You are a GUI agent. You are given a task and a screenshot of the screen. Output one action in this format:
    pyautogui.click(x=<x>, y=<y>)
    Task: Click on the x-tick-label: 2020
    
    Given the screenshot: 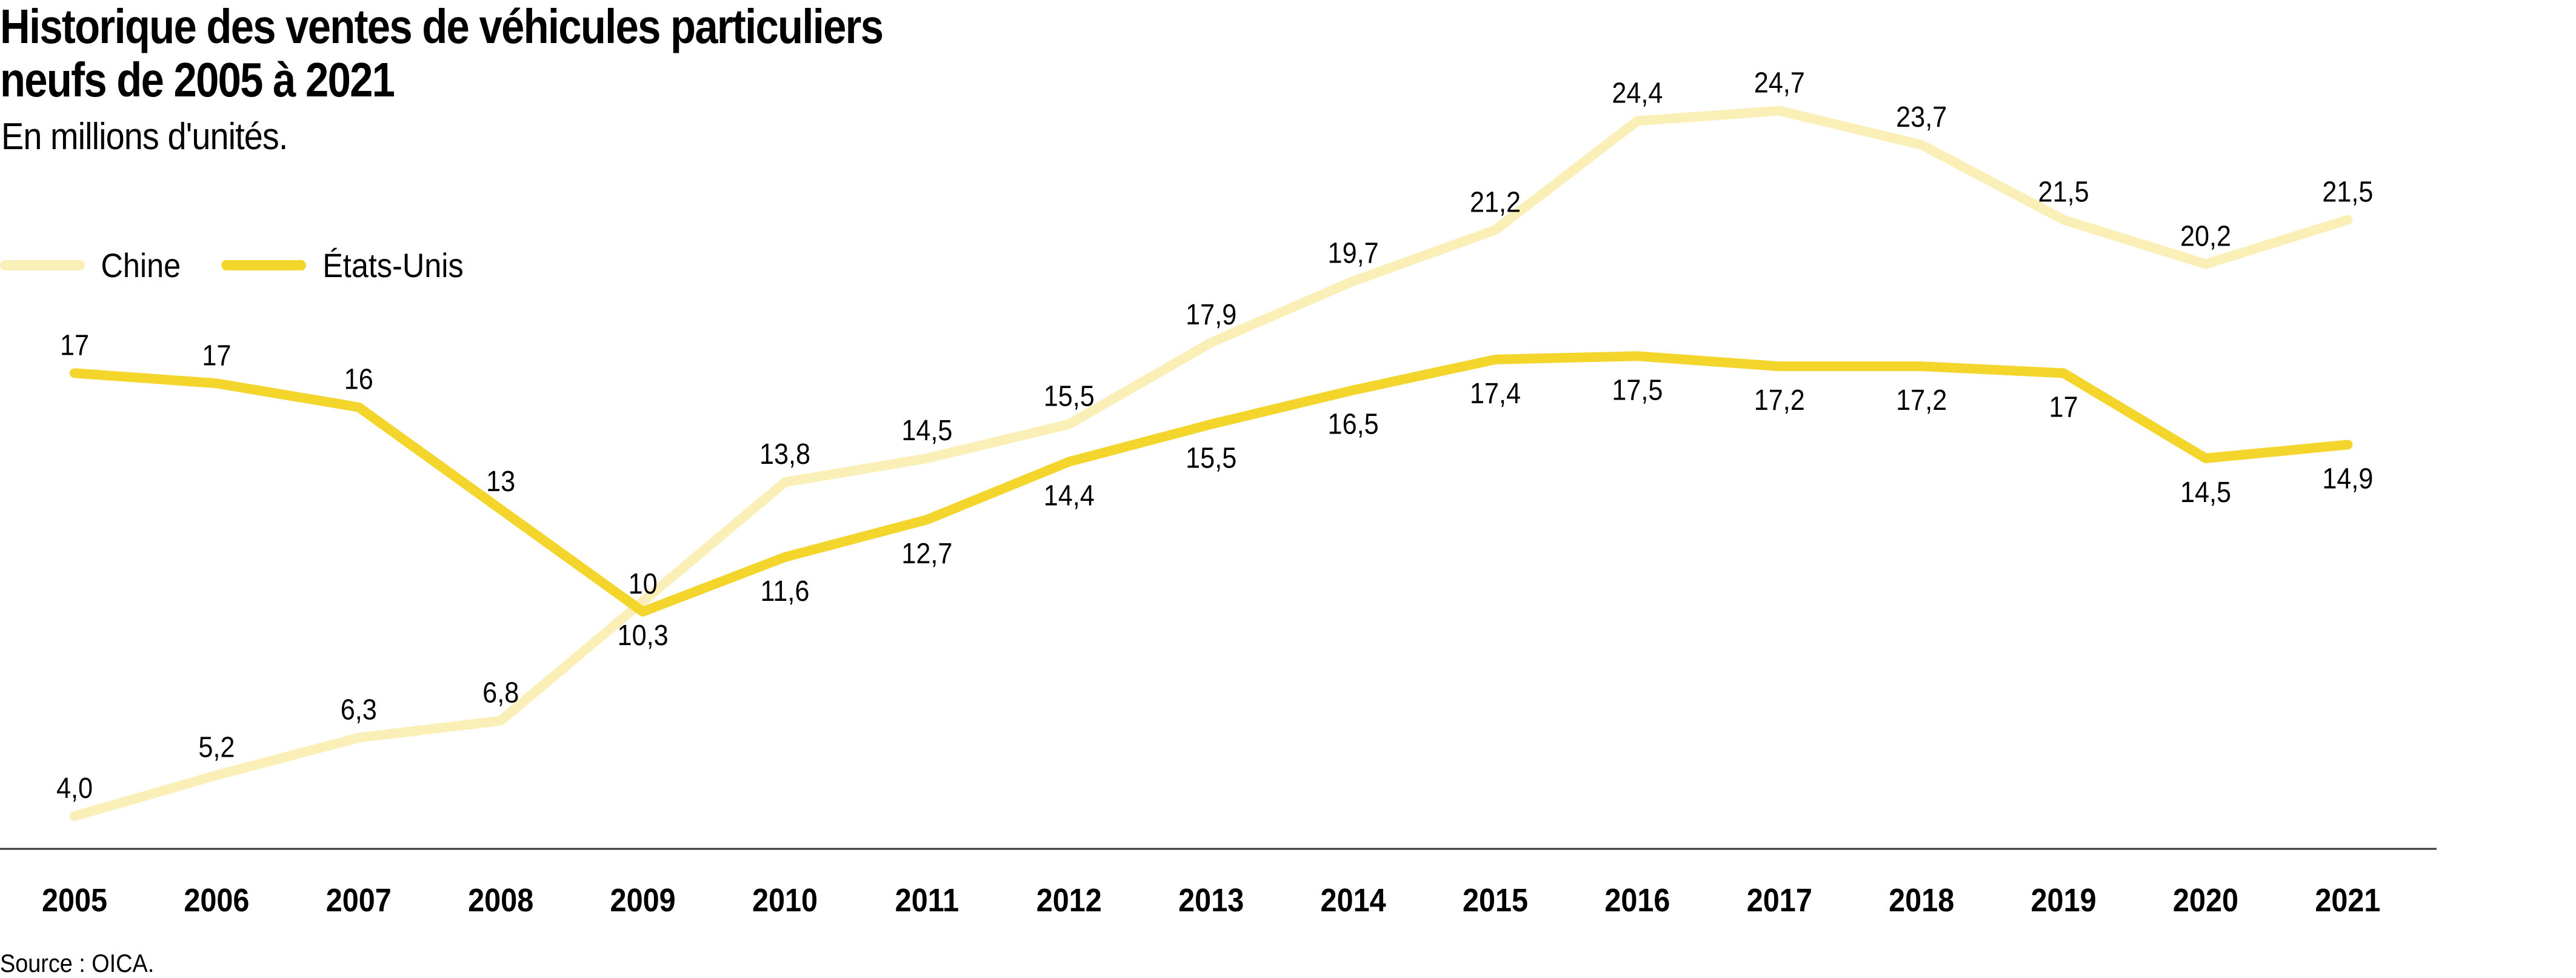 What is the action you would take?
    pyautogui.click(x=2205, y=901)
    